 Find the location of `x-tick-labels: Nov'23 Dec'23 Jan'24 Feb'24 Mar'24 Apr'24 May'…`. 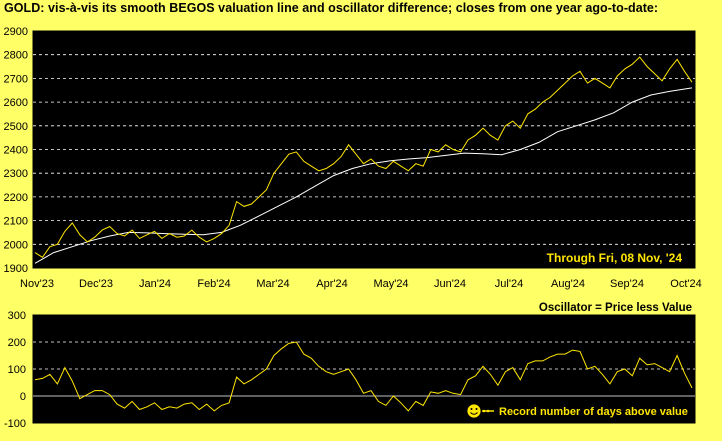

x-tick-labels: Nov'23 Dec'23 Jan'24 Feb'24 Mar'24 Apr'24 May'… is located at coordinates (361, 284).